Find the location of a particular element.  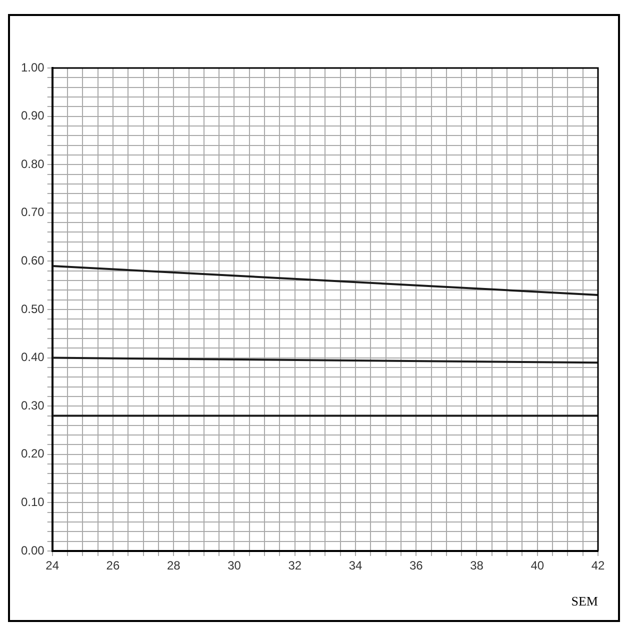

x-tick-label: 26 is located at coordinates (113, 565).